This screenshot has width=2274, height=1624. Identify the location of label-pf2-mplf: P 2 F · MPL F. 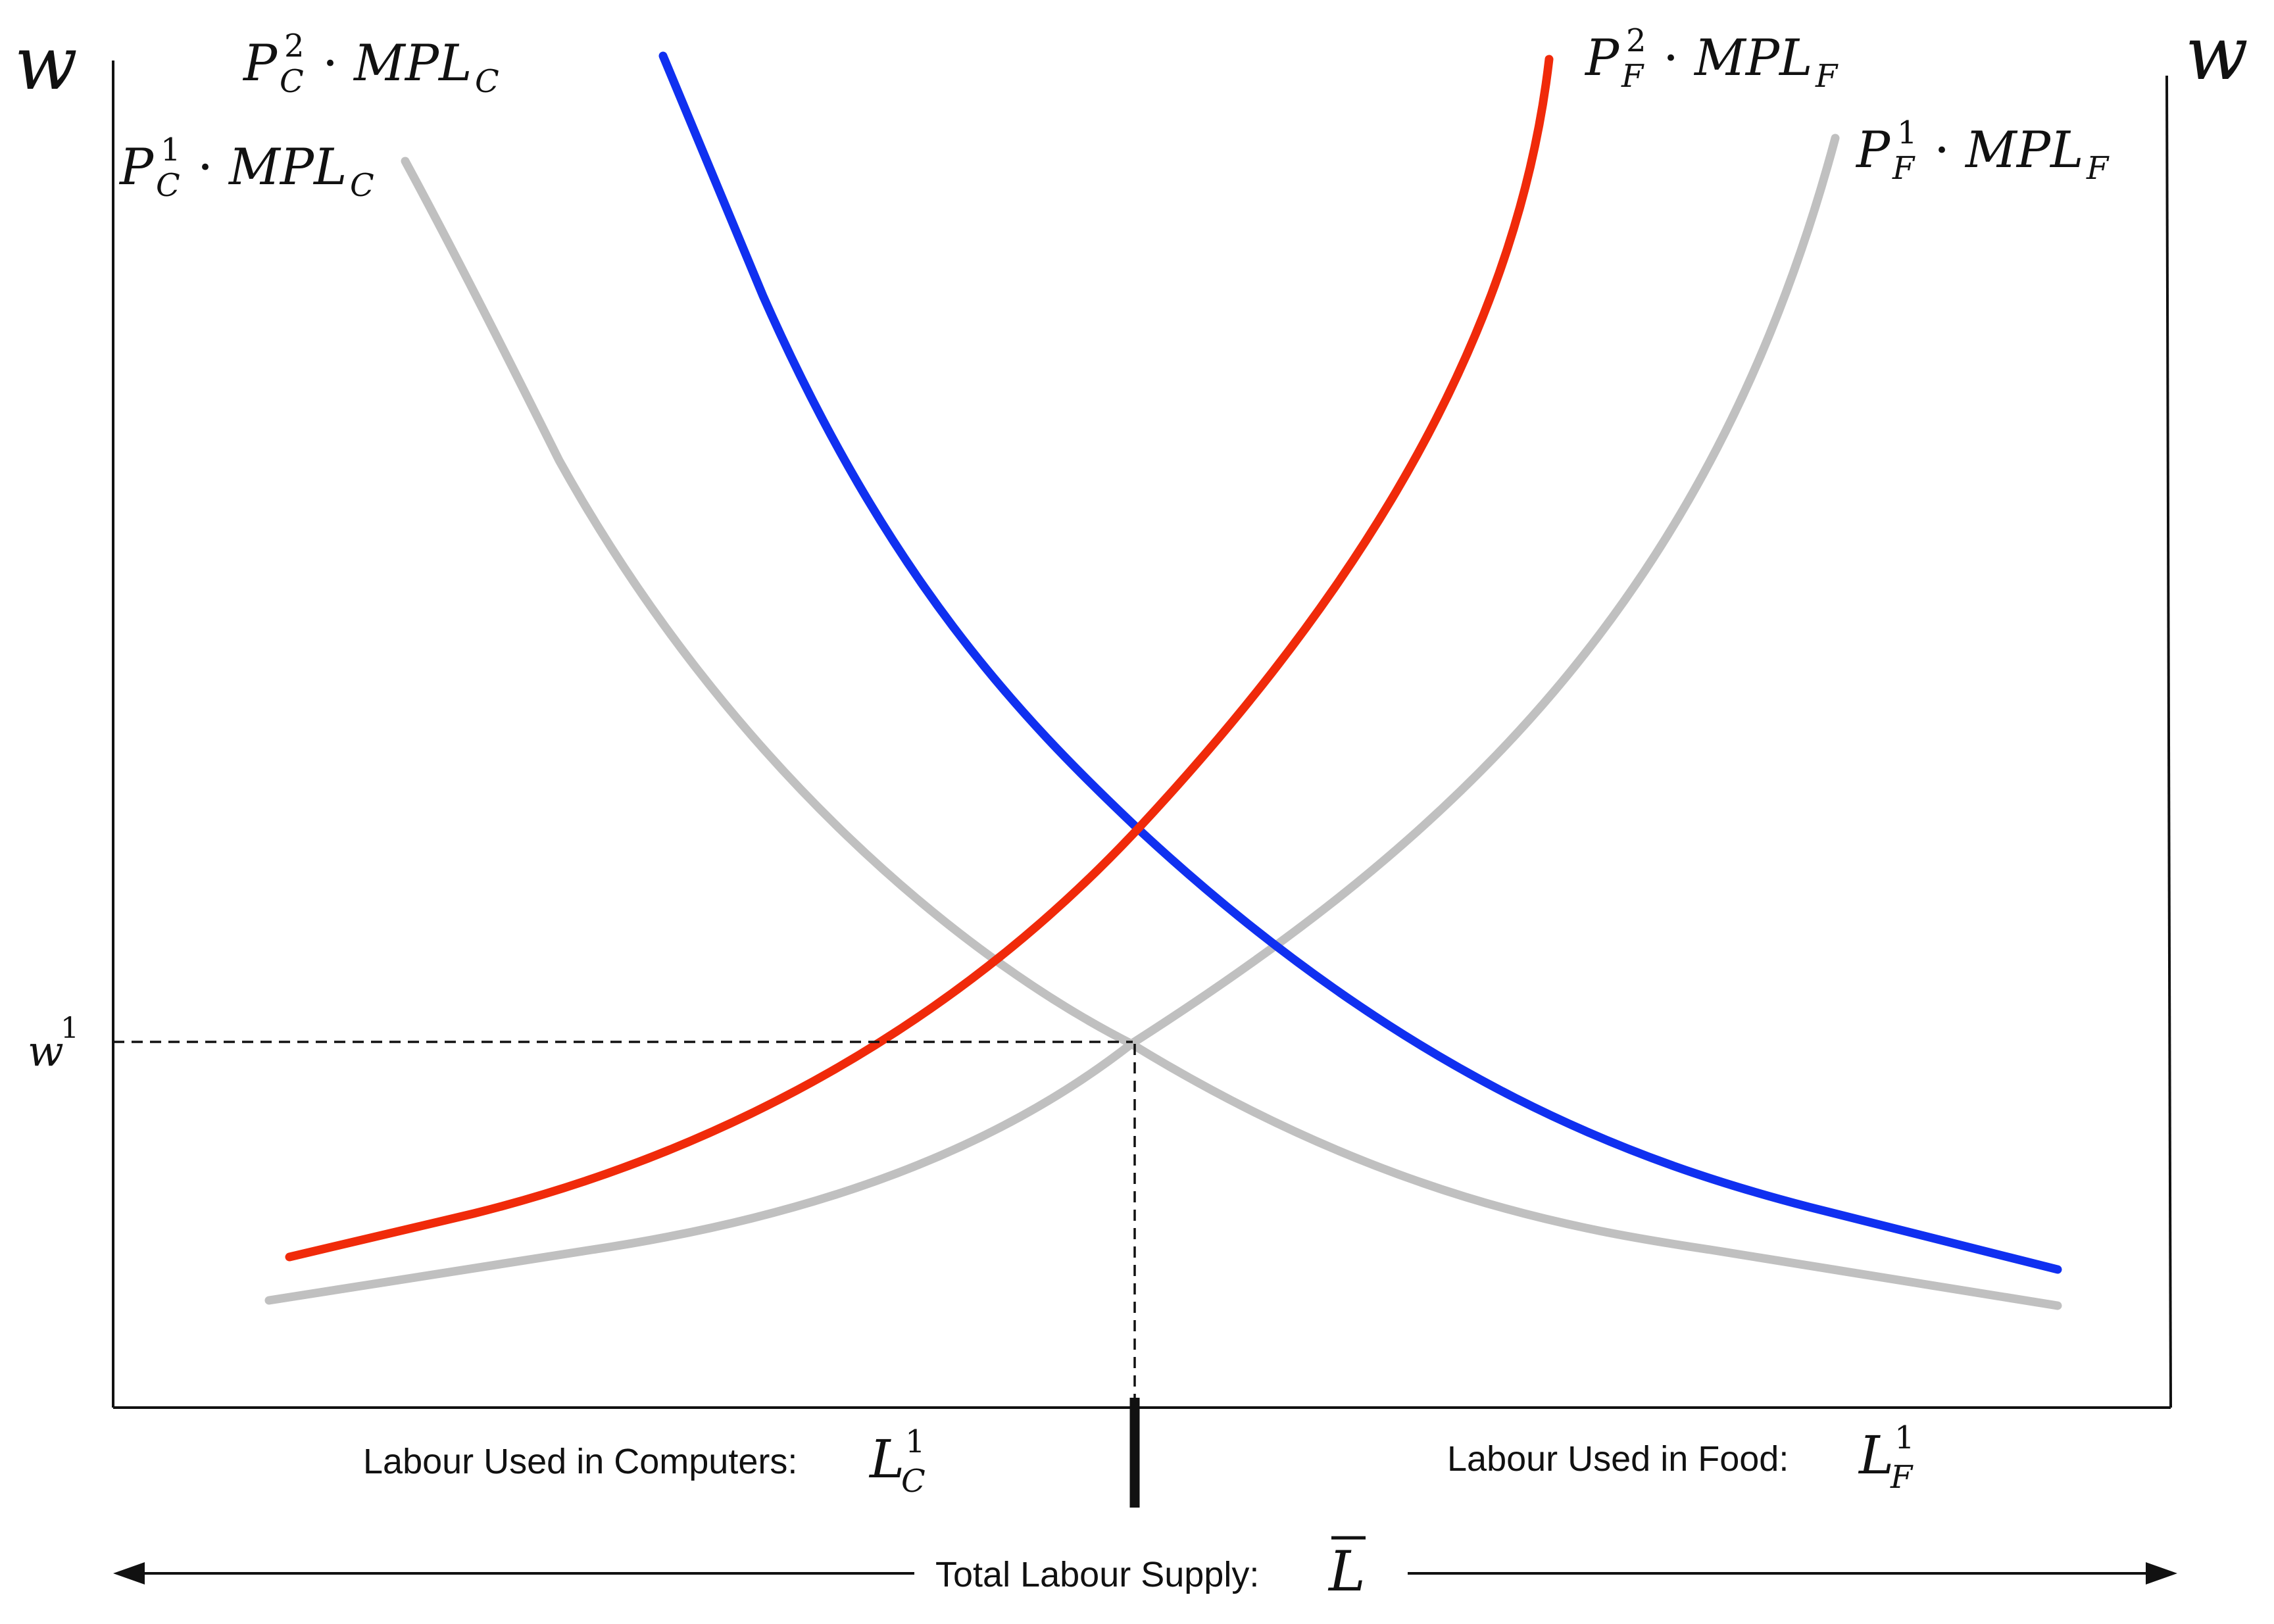
(1711, 58).